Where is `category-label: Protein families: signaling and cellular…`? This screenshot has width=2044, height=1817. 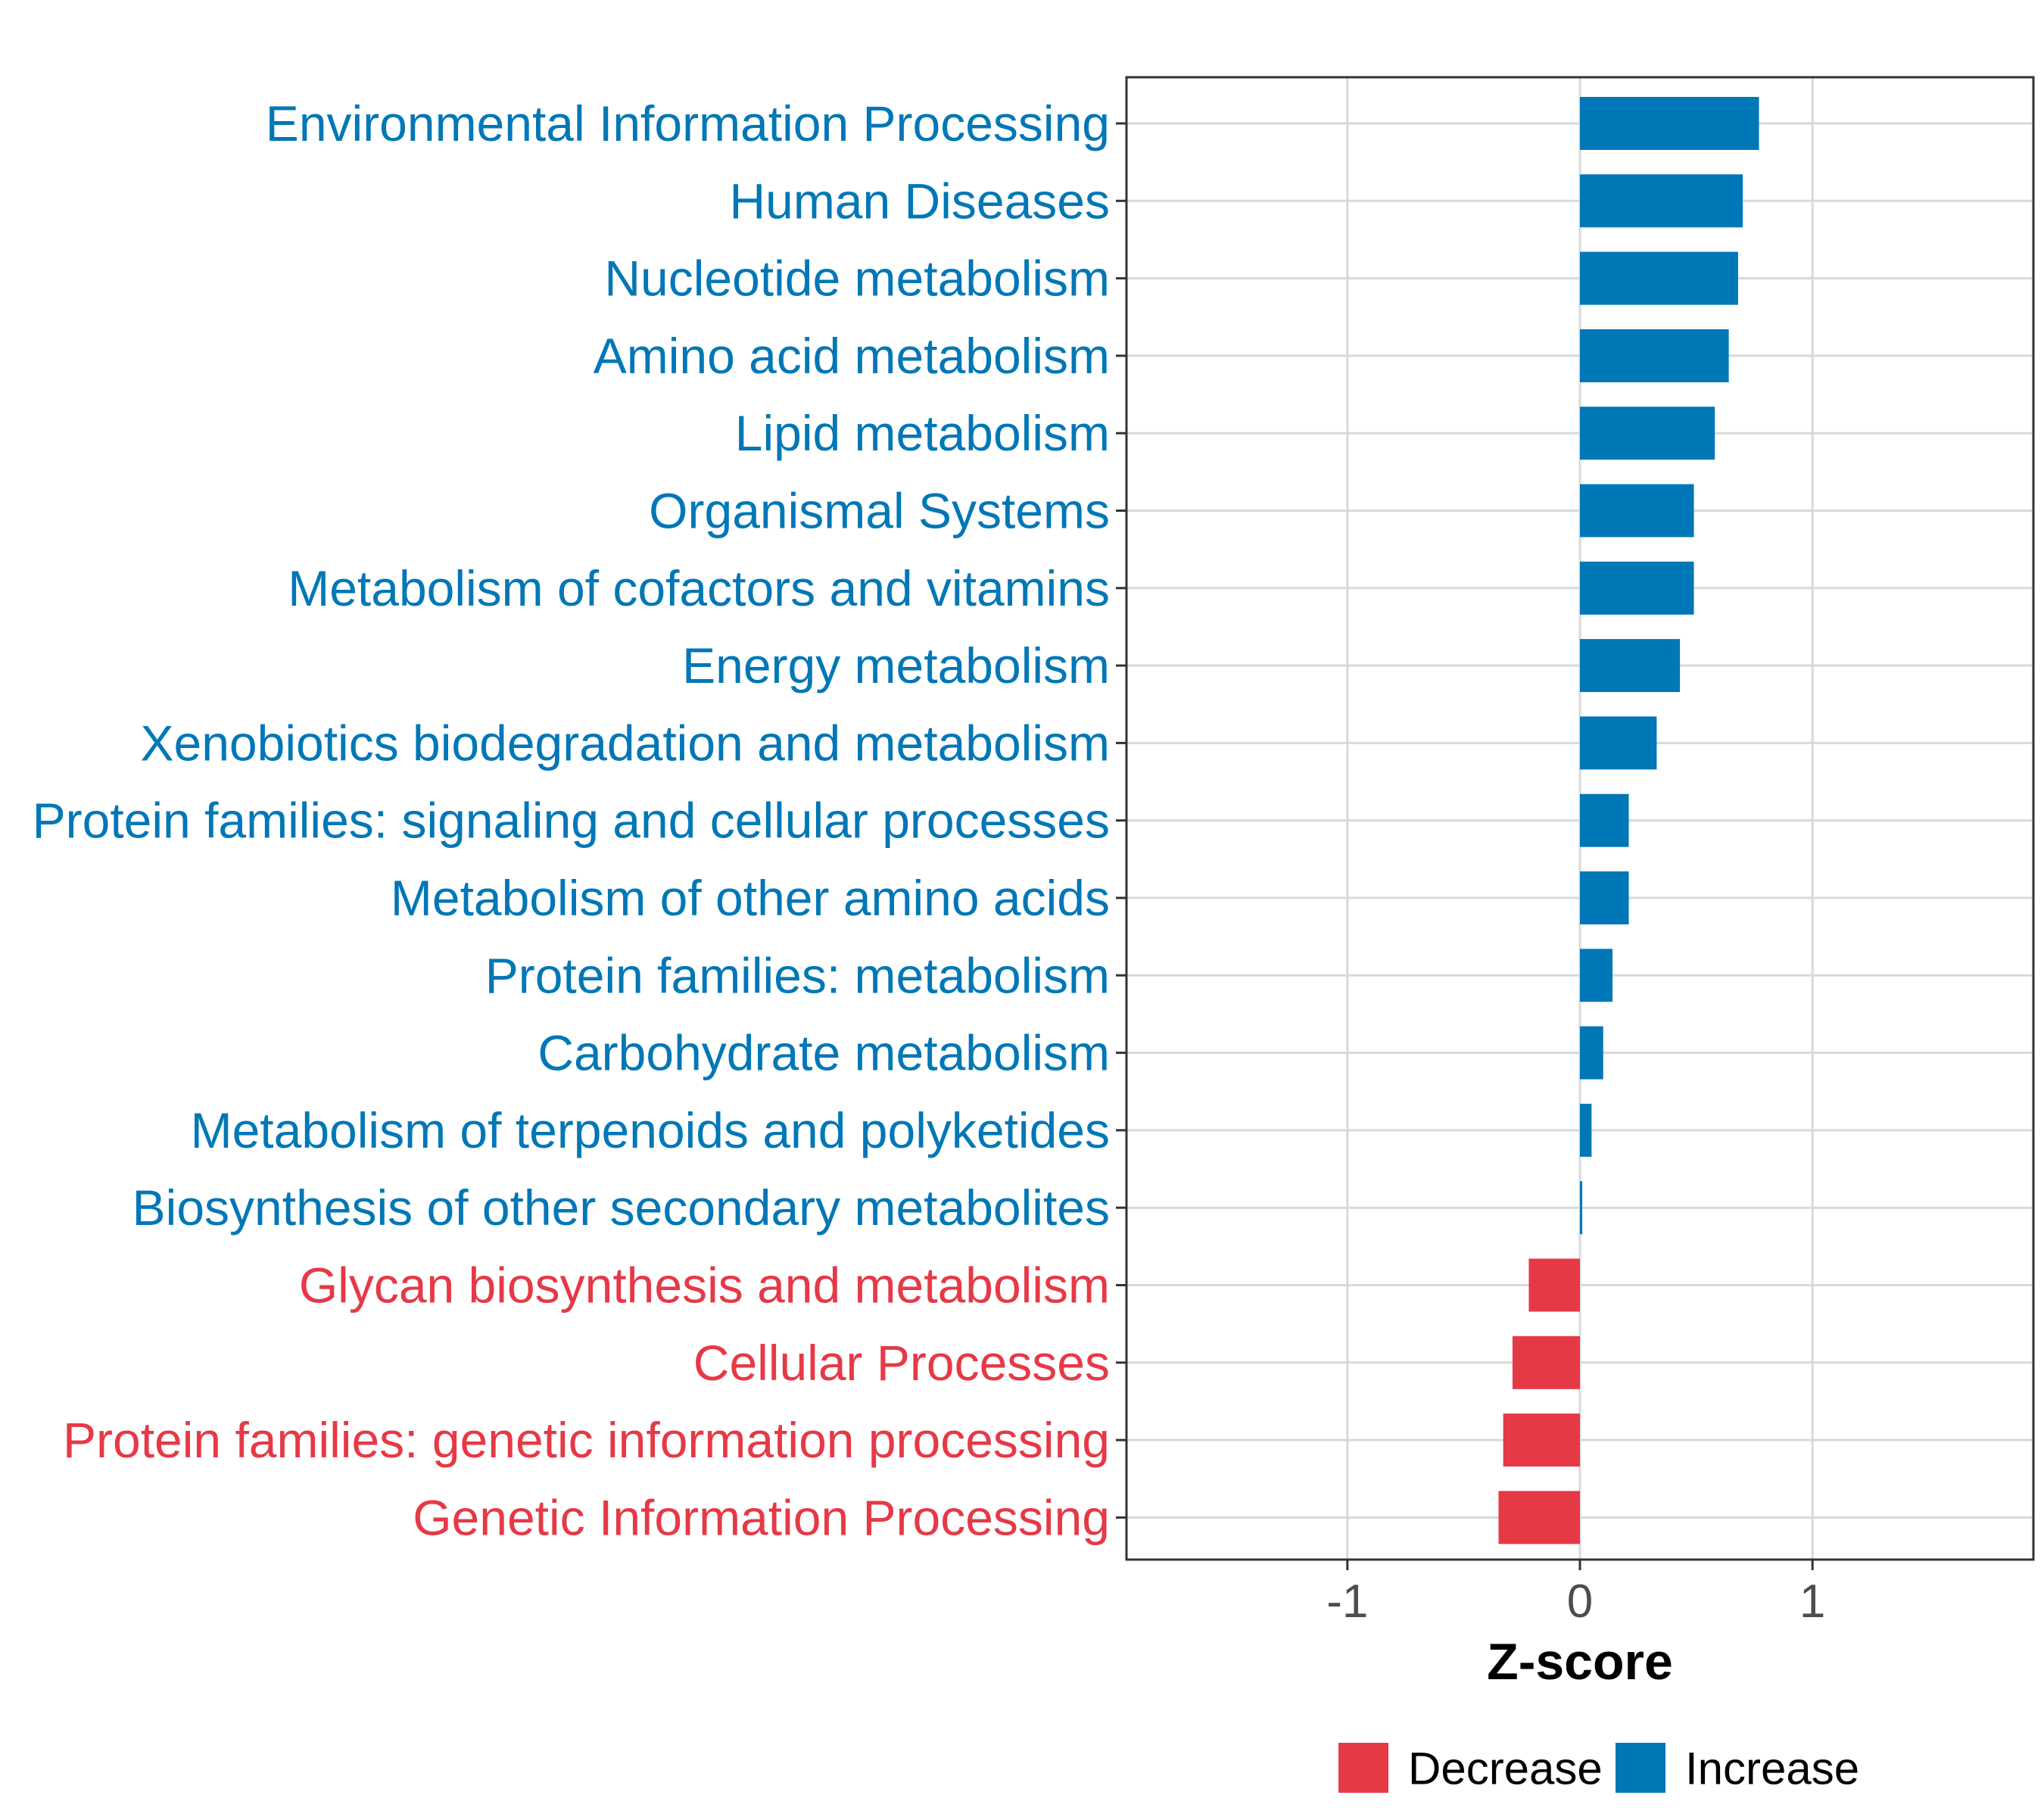
category-label: Protein families: signaling and cellular… is located at coordinates (571, 821).